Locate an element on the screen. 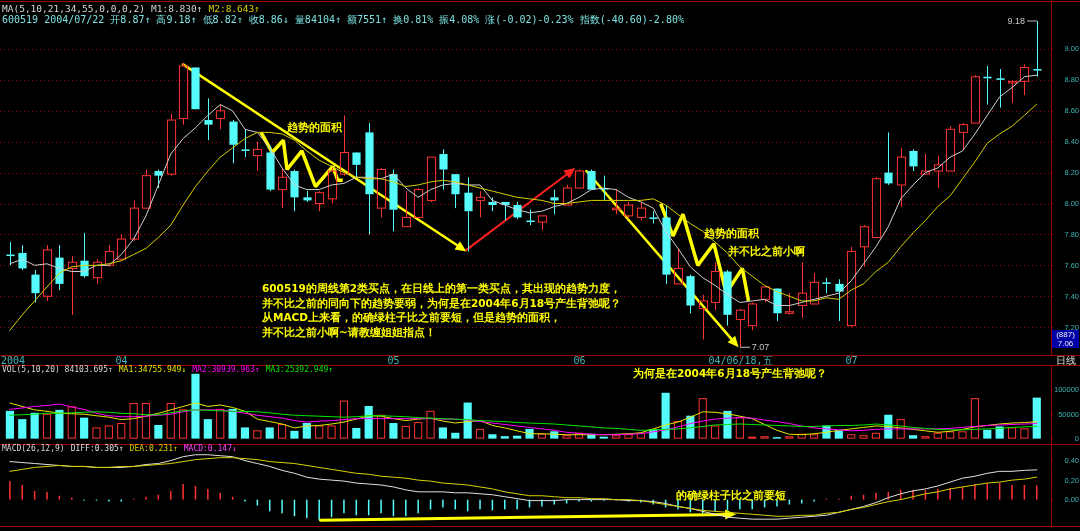  chart-title: MACD(26,12,9) is located at coordinates (33, 448).